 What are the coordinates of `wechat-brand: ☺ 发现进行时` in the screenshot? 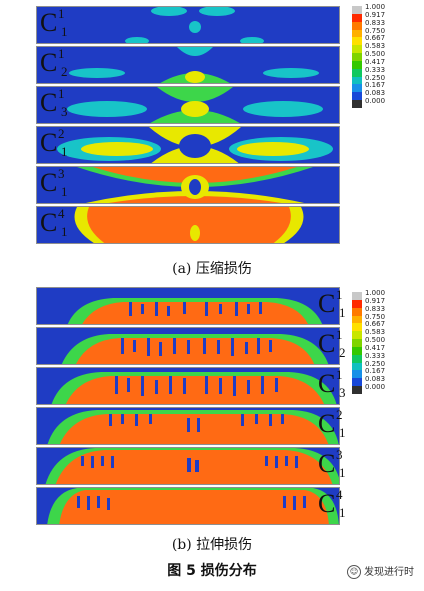 It's located at (380, 571).